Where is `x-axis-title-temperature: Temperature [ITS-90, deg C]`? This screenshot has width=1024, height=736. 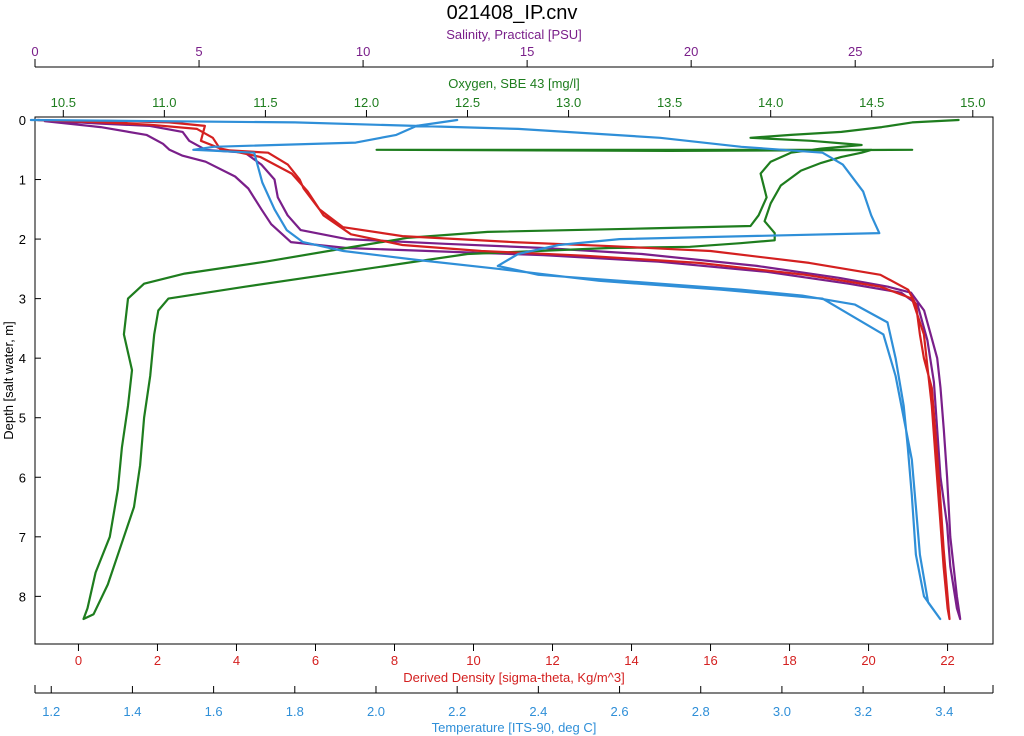 x-axis-title-temperature: Temperature [ITS-90, deg C] is located at coordinates (514, 727).